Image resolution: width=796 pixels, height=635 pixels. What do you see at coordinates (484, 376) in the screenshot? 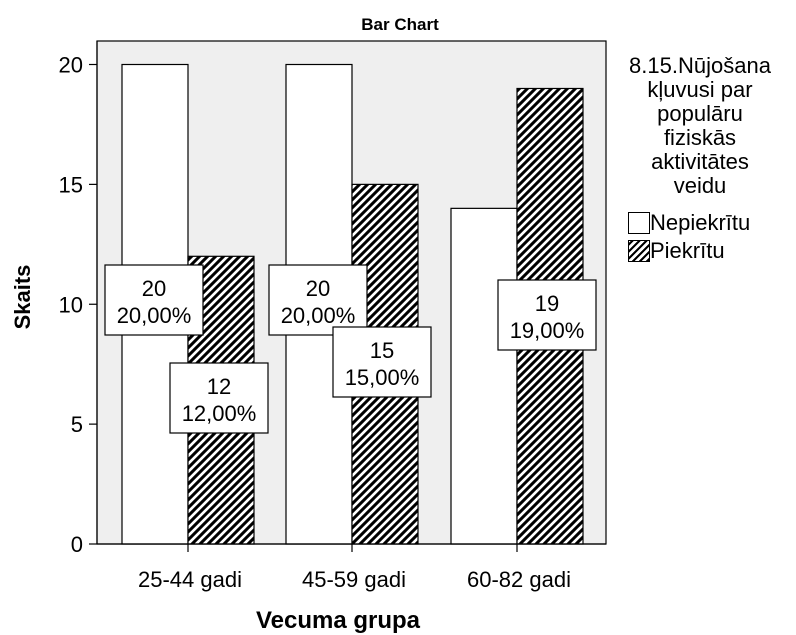
I see `bar-nepiekritu` at bounding box center [484, 376].